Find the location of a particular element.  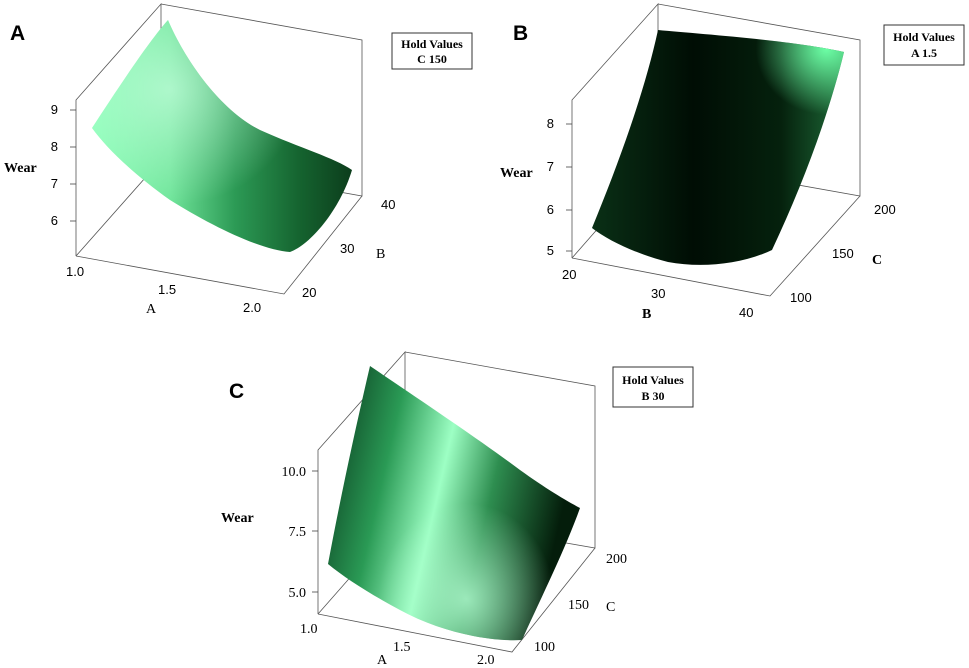

panel-b-x-ticks: 20 30 40 is located at coordinates (657, 293).